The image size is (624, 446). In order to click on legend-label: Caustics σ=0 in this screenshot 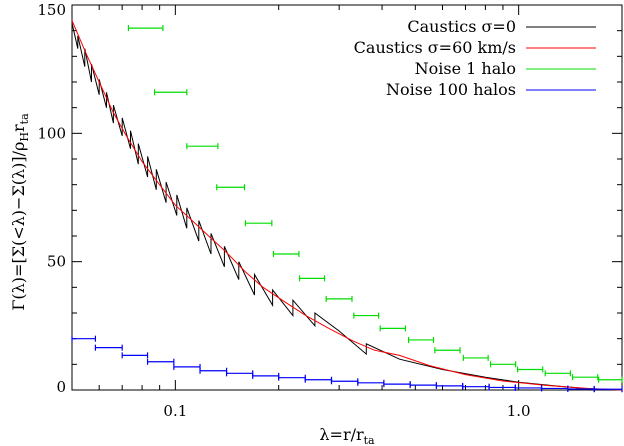, I will do `click(461, 26)`.